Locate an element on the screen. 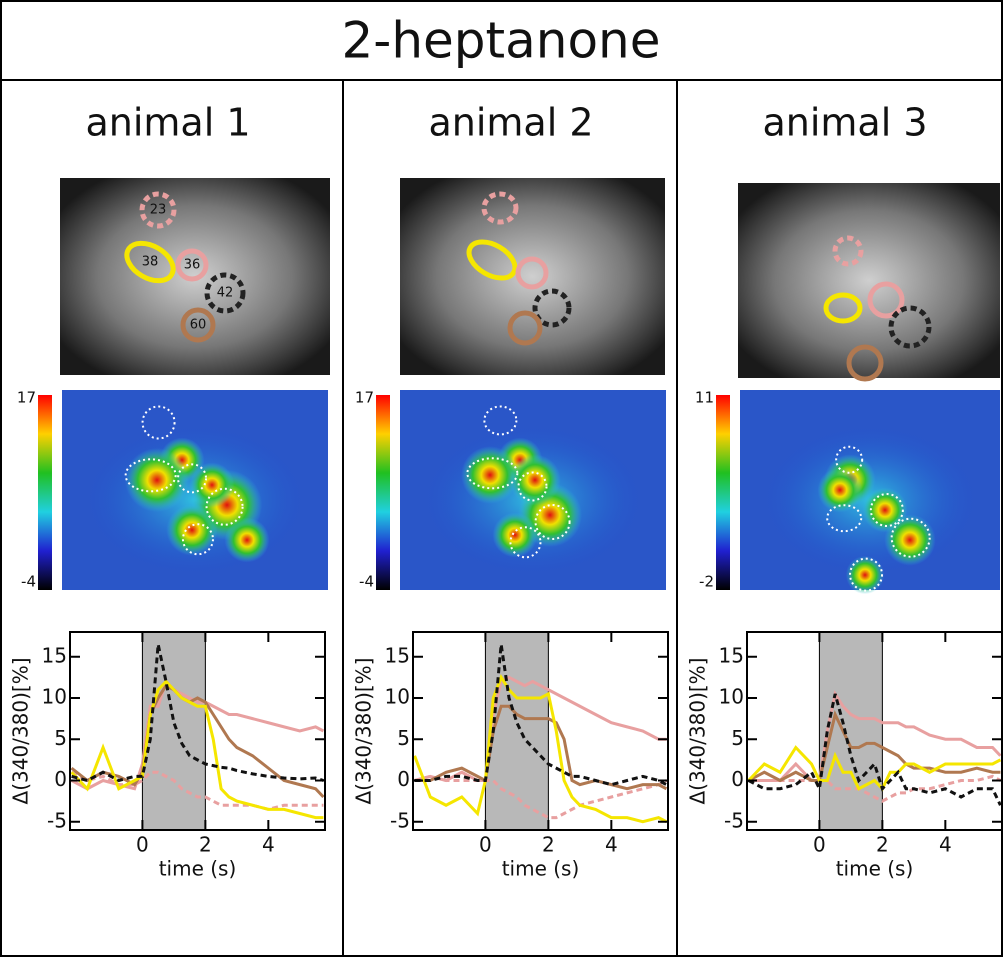 The width and height of the screenshot is (1003, 957). colorbar-min: -2 is located at coordinates (706, 582).